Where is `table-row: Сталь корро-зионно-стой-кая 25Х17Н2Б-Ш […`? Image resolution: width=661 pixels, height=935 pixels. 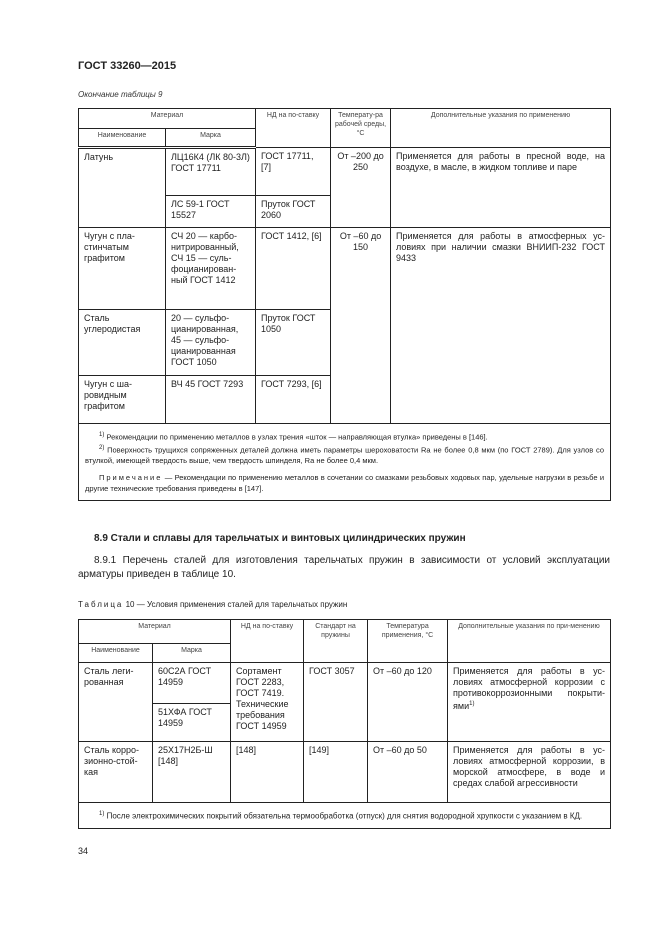
table-row: Сталь корро-зионно-стой-кая 25Х17Н2Б-Ш [… is located at coordinates (345, 772).